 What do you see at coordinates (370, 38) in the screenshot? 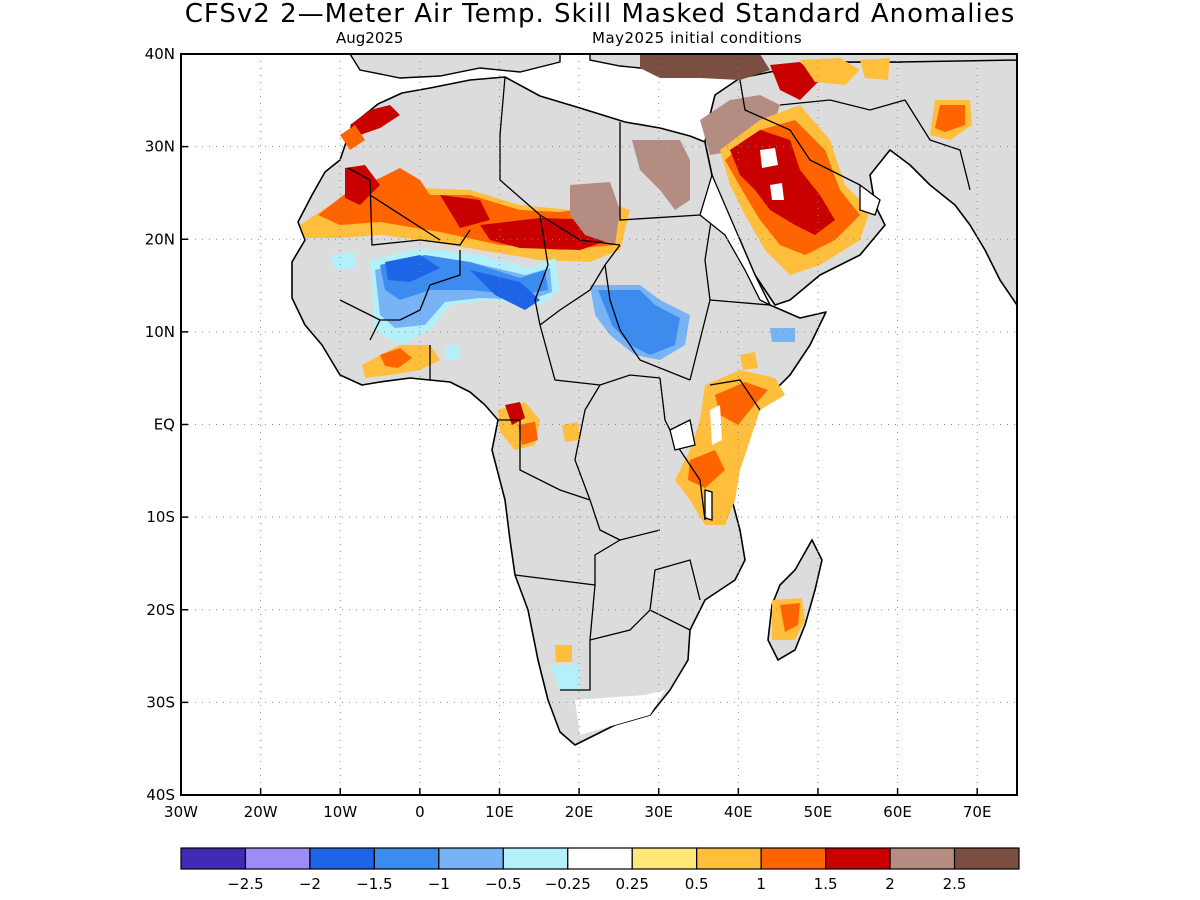
I see `valid-month-label: Aug2025` at bounding box center [370, 38].